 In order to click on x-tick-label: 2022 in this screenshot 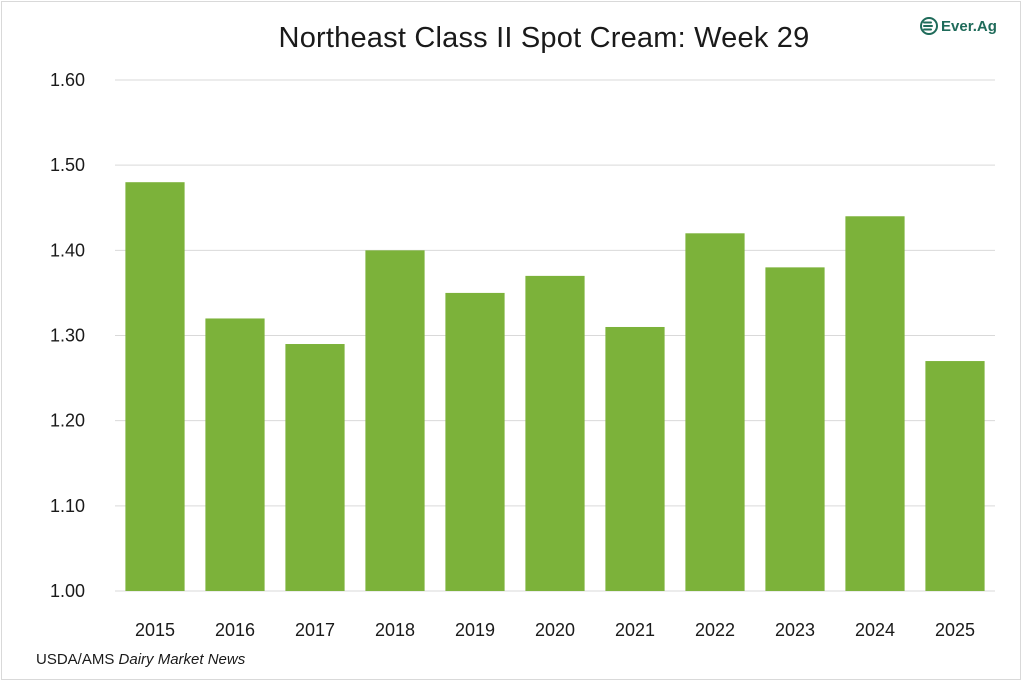, I will do `click(715, 630)`.